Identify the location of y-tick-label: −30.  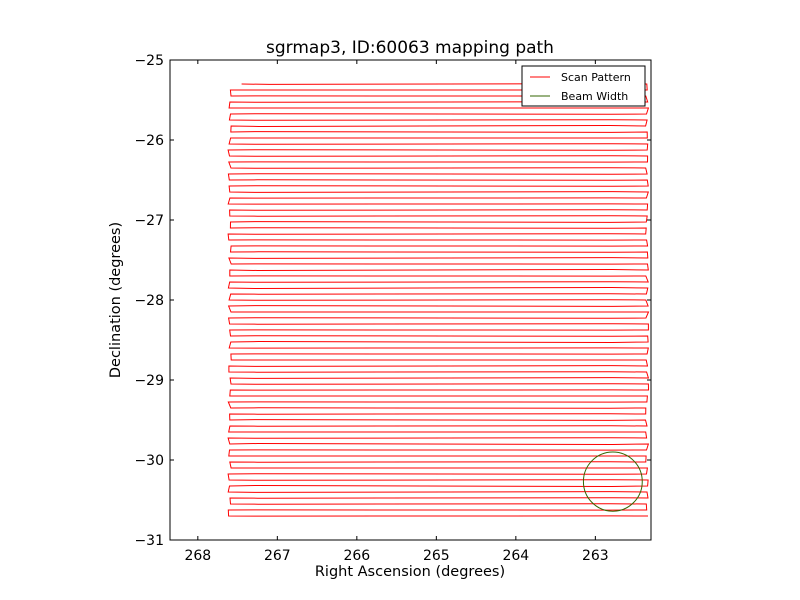
(149, 461).